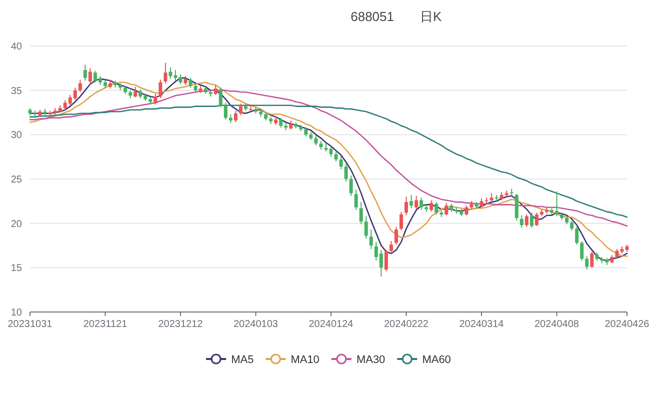  Describe the element at coordinates (16, 47) in the screenshot. I see `y-tick-label: 40` at that location.